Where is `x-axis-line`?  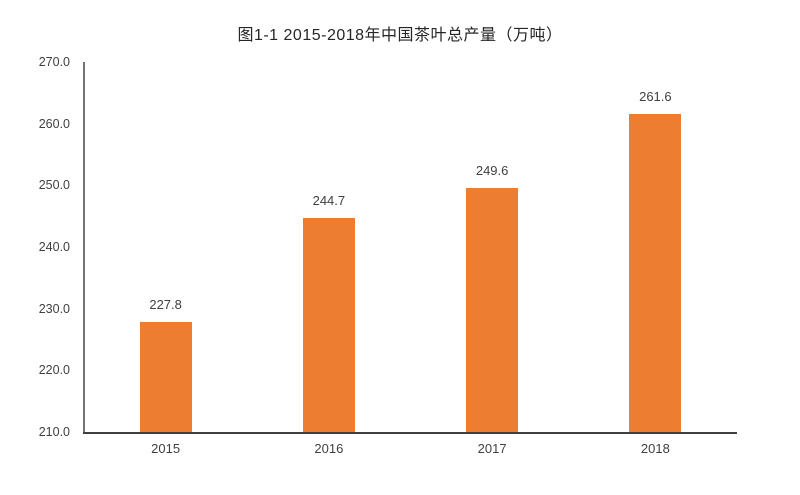 x-axis-line is located at coordinates (410, 433).